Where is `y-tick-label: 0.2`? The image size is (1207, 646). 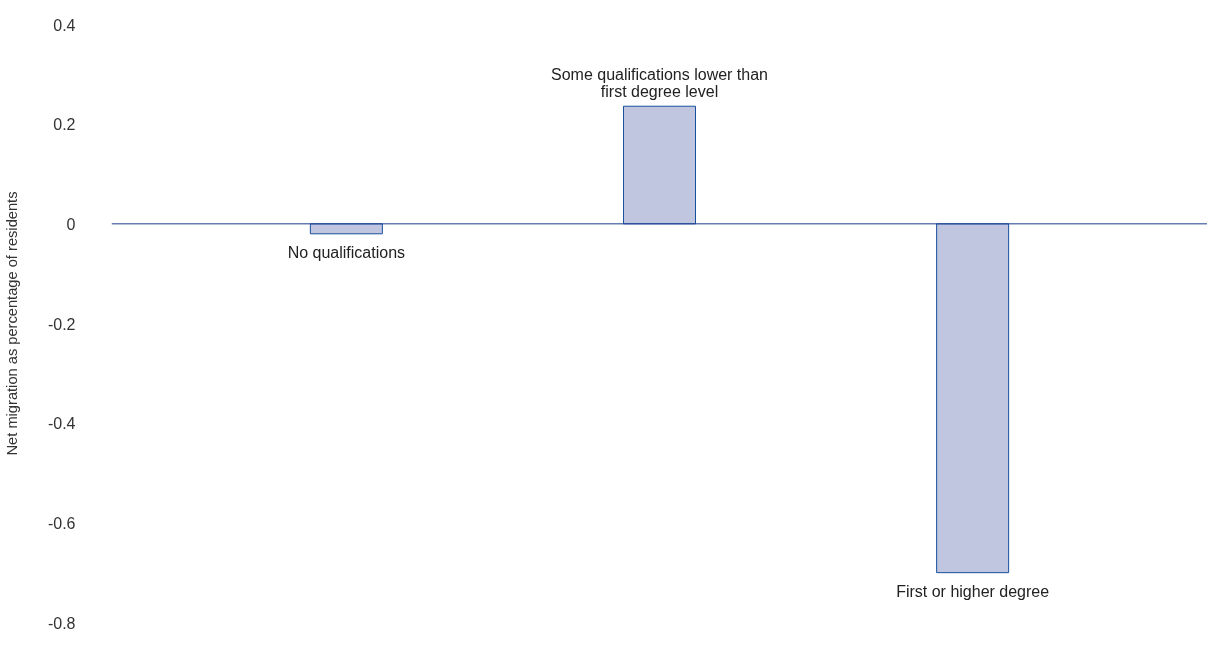 y-tick-label: 0.2 is located at coordinates (64, 125).